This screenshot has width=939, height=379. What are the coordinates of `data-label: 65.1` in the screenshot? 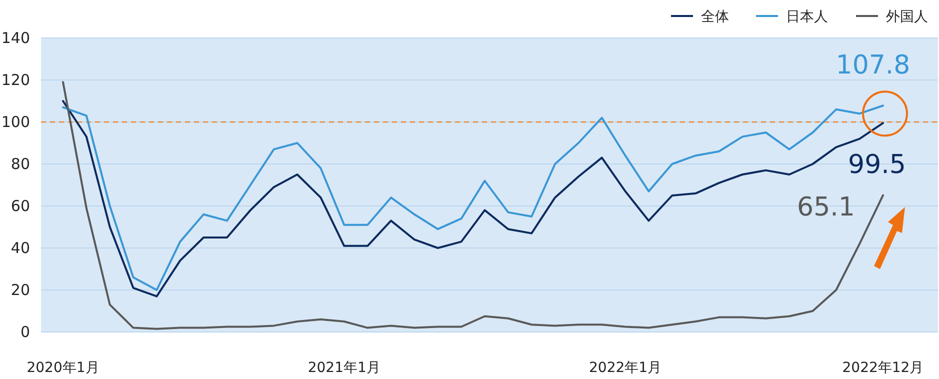 It's located at (826, 207).